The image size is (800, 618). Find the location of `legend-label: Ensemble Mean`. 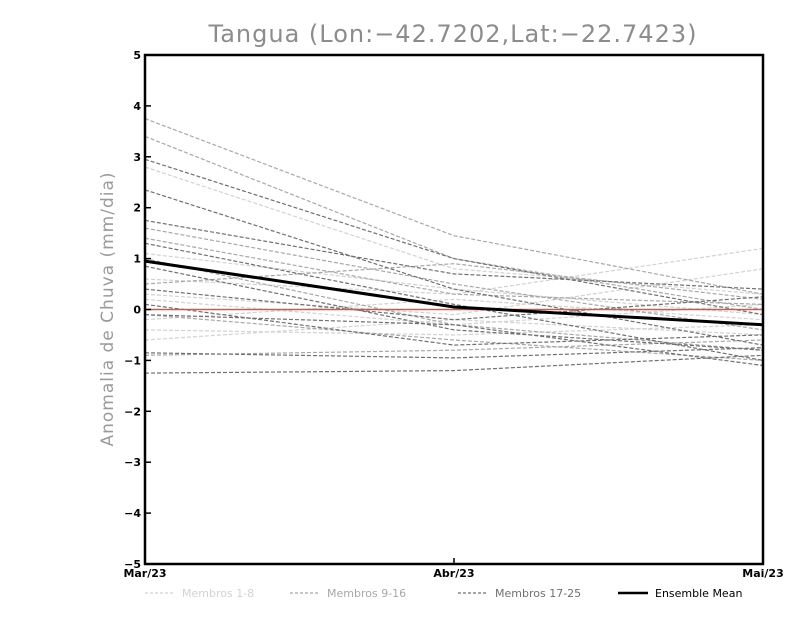

legend-label: Ensemble Mean is located at coordinates (698, 593).